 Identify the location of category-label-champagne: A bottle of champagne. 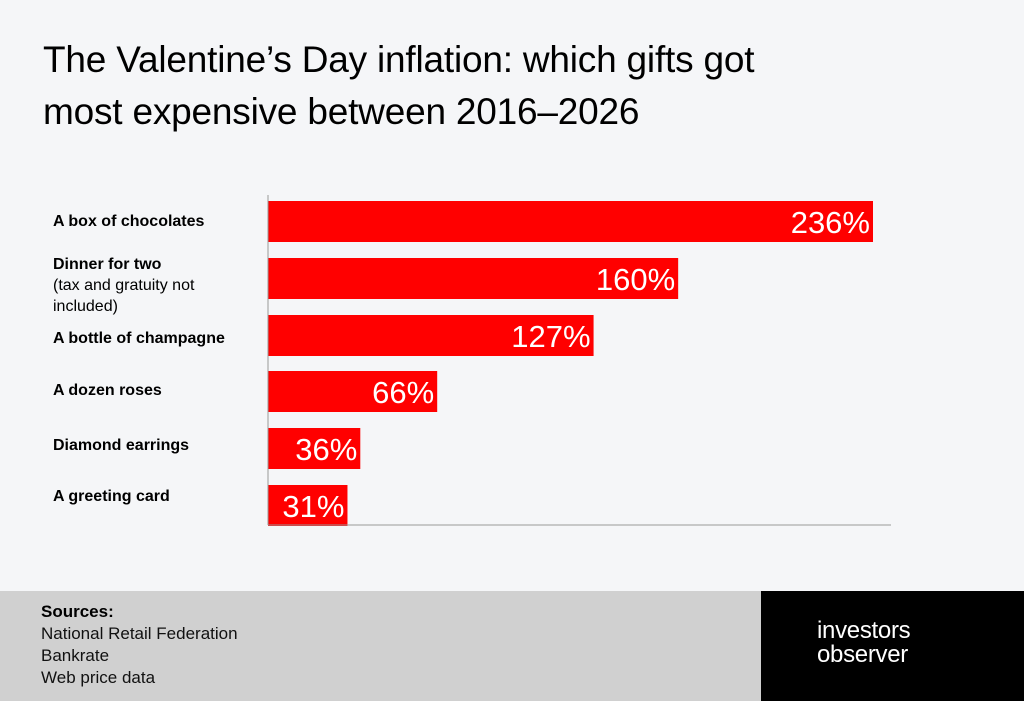
(155, 338).